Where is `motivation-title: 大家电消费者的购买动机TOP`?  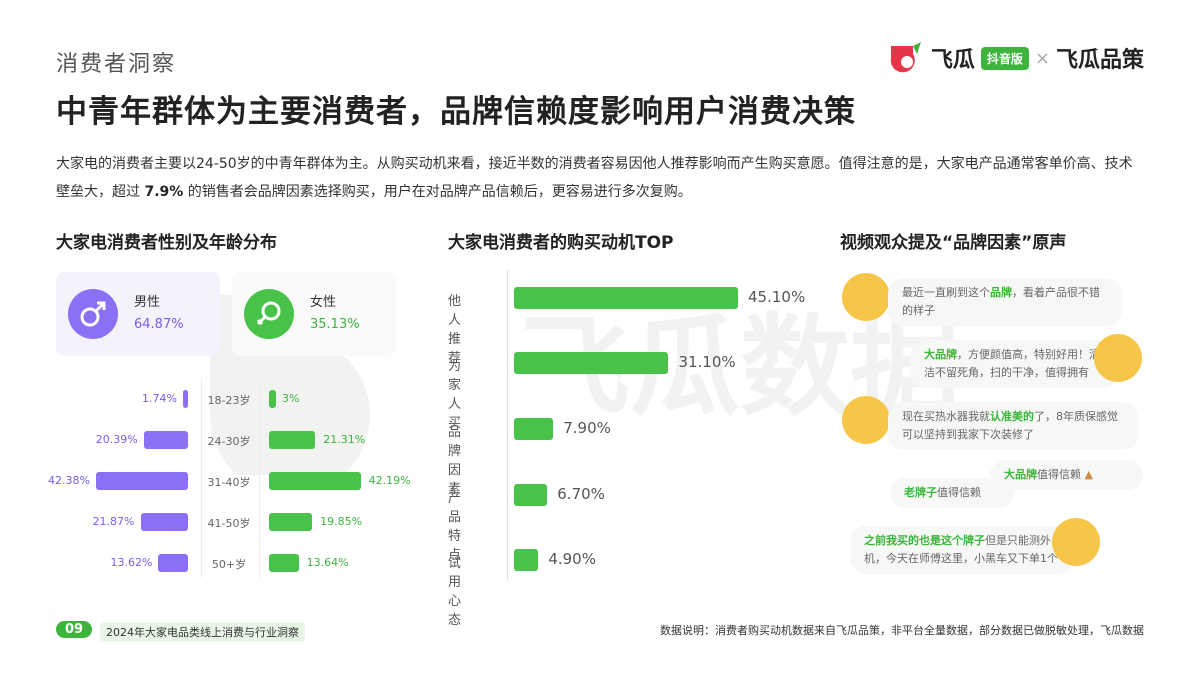
motivation-title: 大家电消费者的购买动机TOP is located at coordinates (561, 243).